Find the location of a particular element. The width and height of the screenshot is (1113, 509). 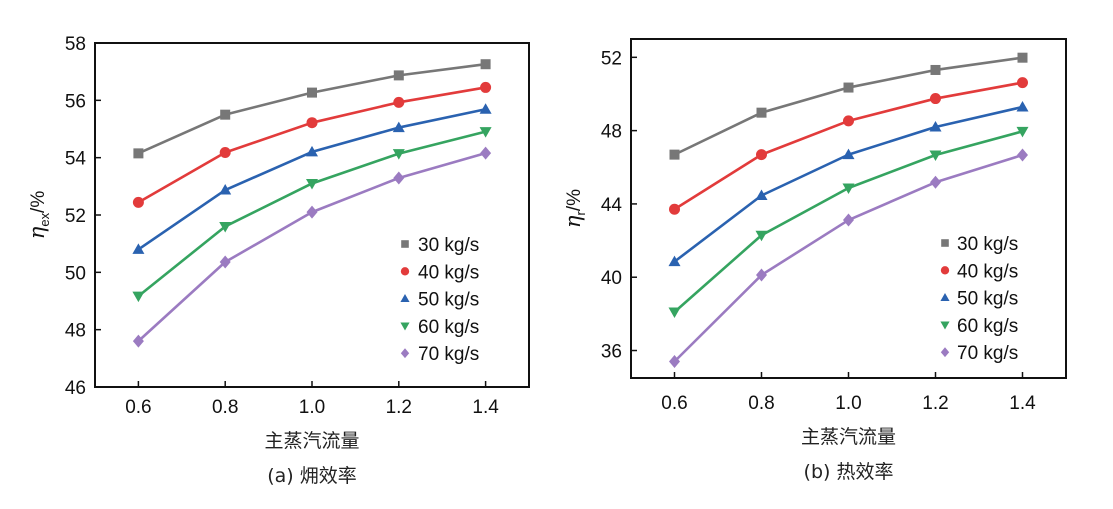

y-axis-label: ηr/% is located at coordinates (574, 208).